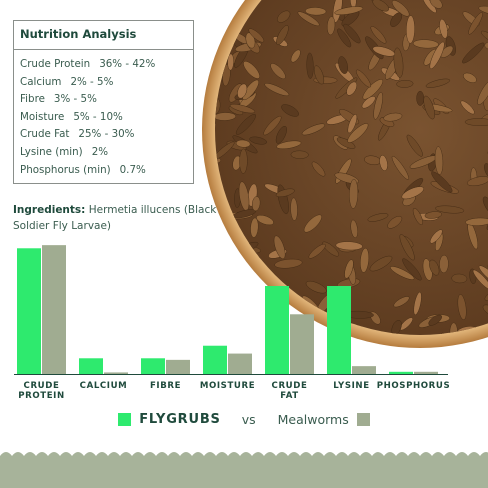 The image size is (488, 488). What do you see at coordinates (227, 386) in the screenshot?
I see `category-label: MOISTURE` at bounding box center [227, 386].